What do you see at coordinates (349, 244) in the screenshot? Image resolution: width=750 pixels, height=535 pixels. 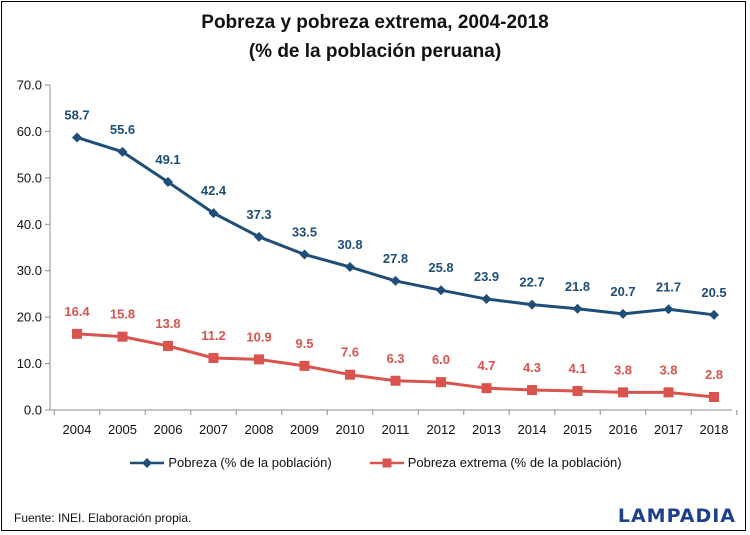 I see `data-label-pobreza: 30.8` at bounding box center [349, 244].